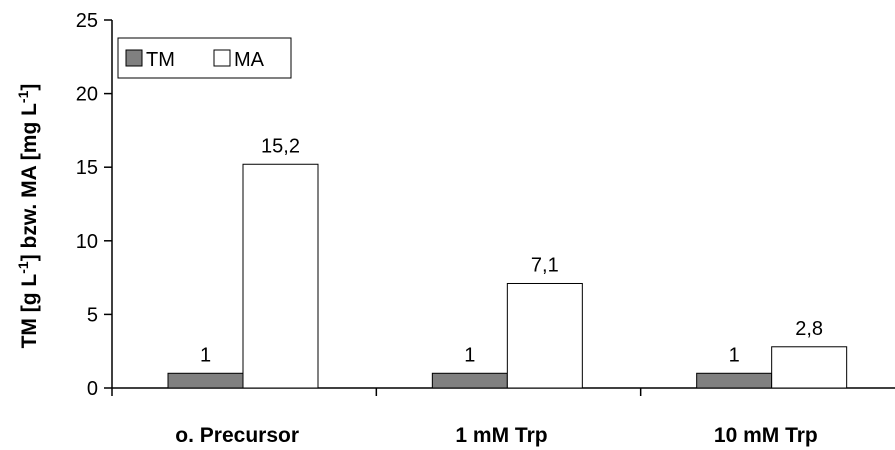 The image size is (895, 450). I want to click on legend-swatch-tm, so click(134, 58).